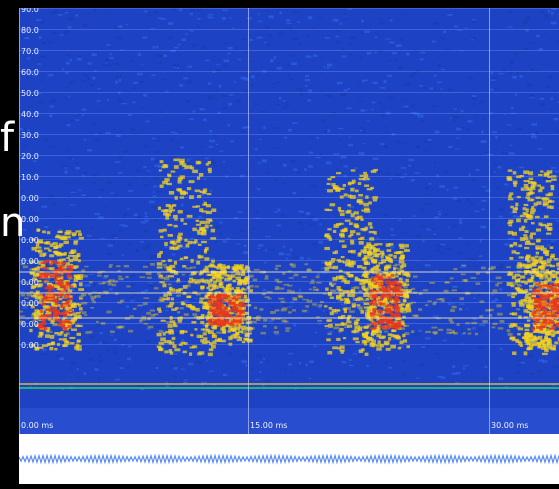  Describe the element at coordinates (268, 425) in the screenshot. I see `time-tick-label: 15.00 ms` at that location.